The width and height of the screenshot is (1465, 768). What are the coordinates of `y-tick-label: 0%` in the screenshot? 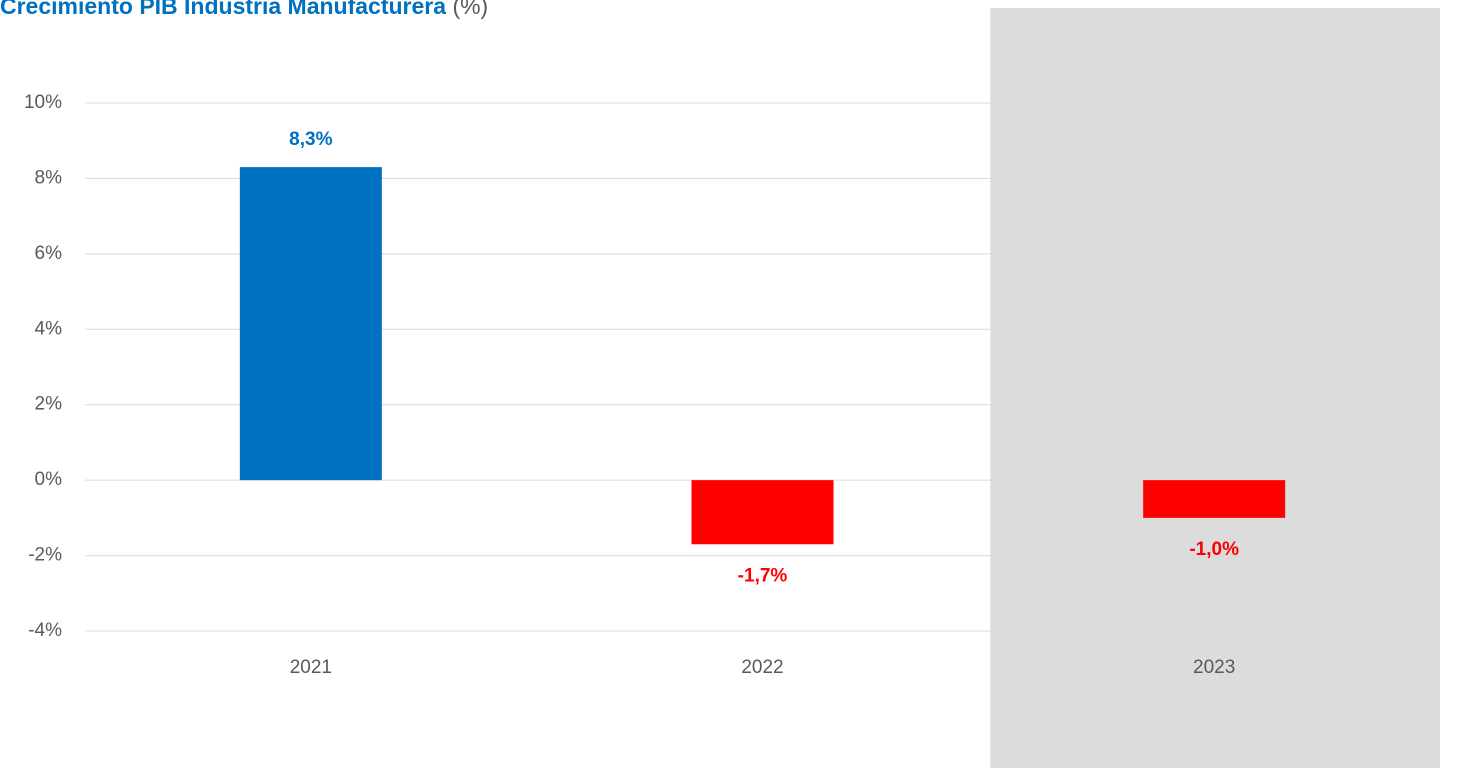 It's located at (49, 479).